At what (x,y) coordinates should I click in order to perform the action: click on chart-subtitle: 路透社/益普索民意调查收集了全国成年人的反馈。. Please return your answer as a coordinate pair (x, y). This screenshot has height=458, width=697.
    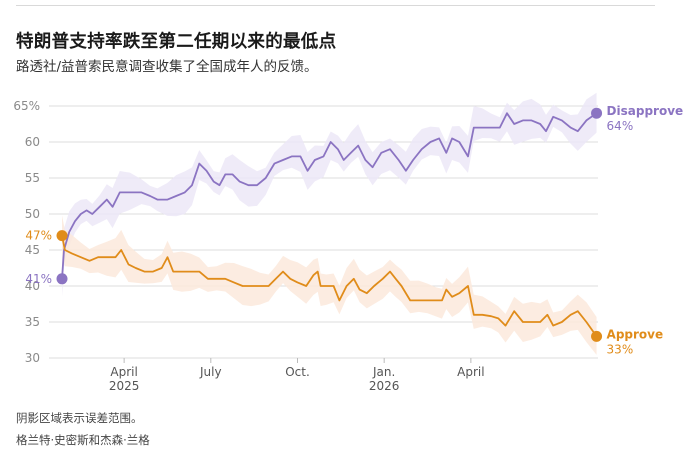
    Looking at the image, I should click on (167, 67).